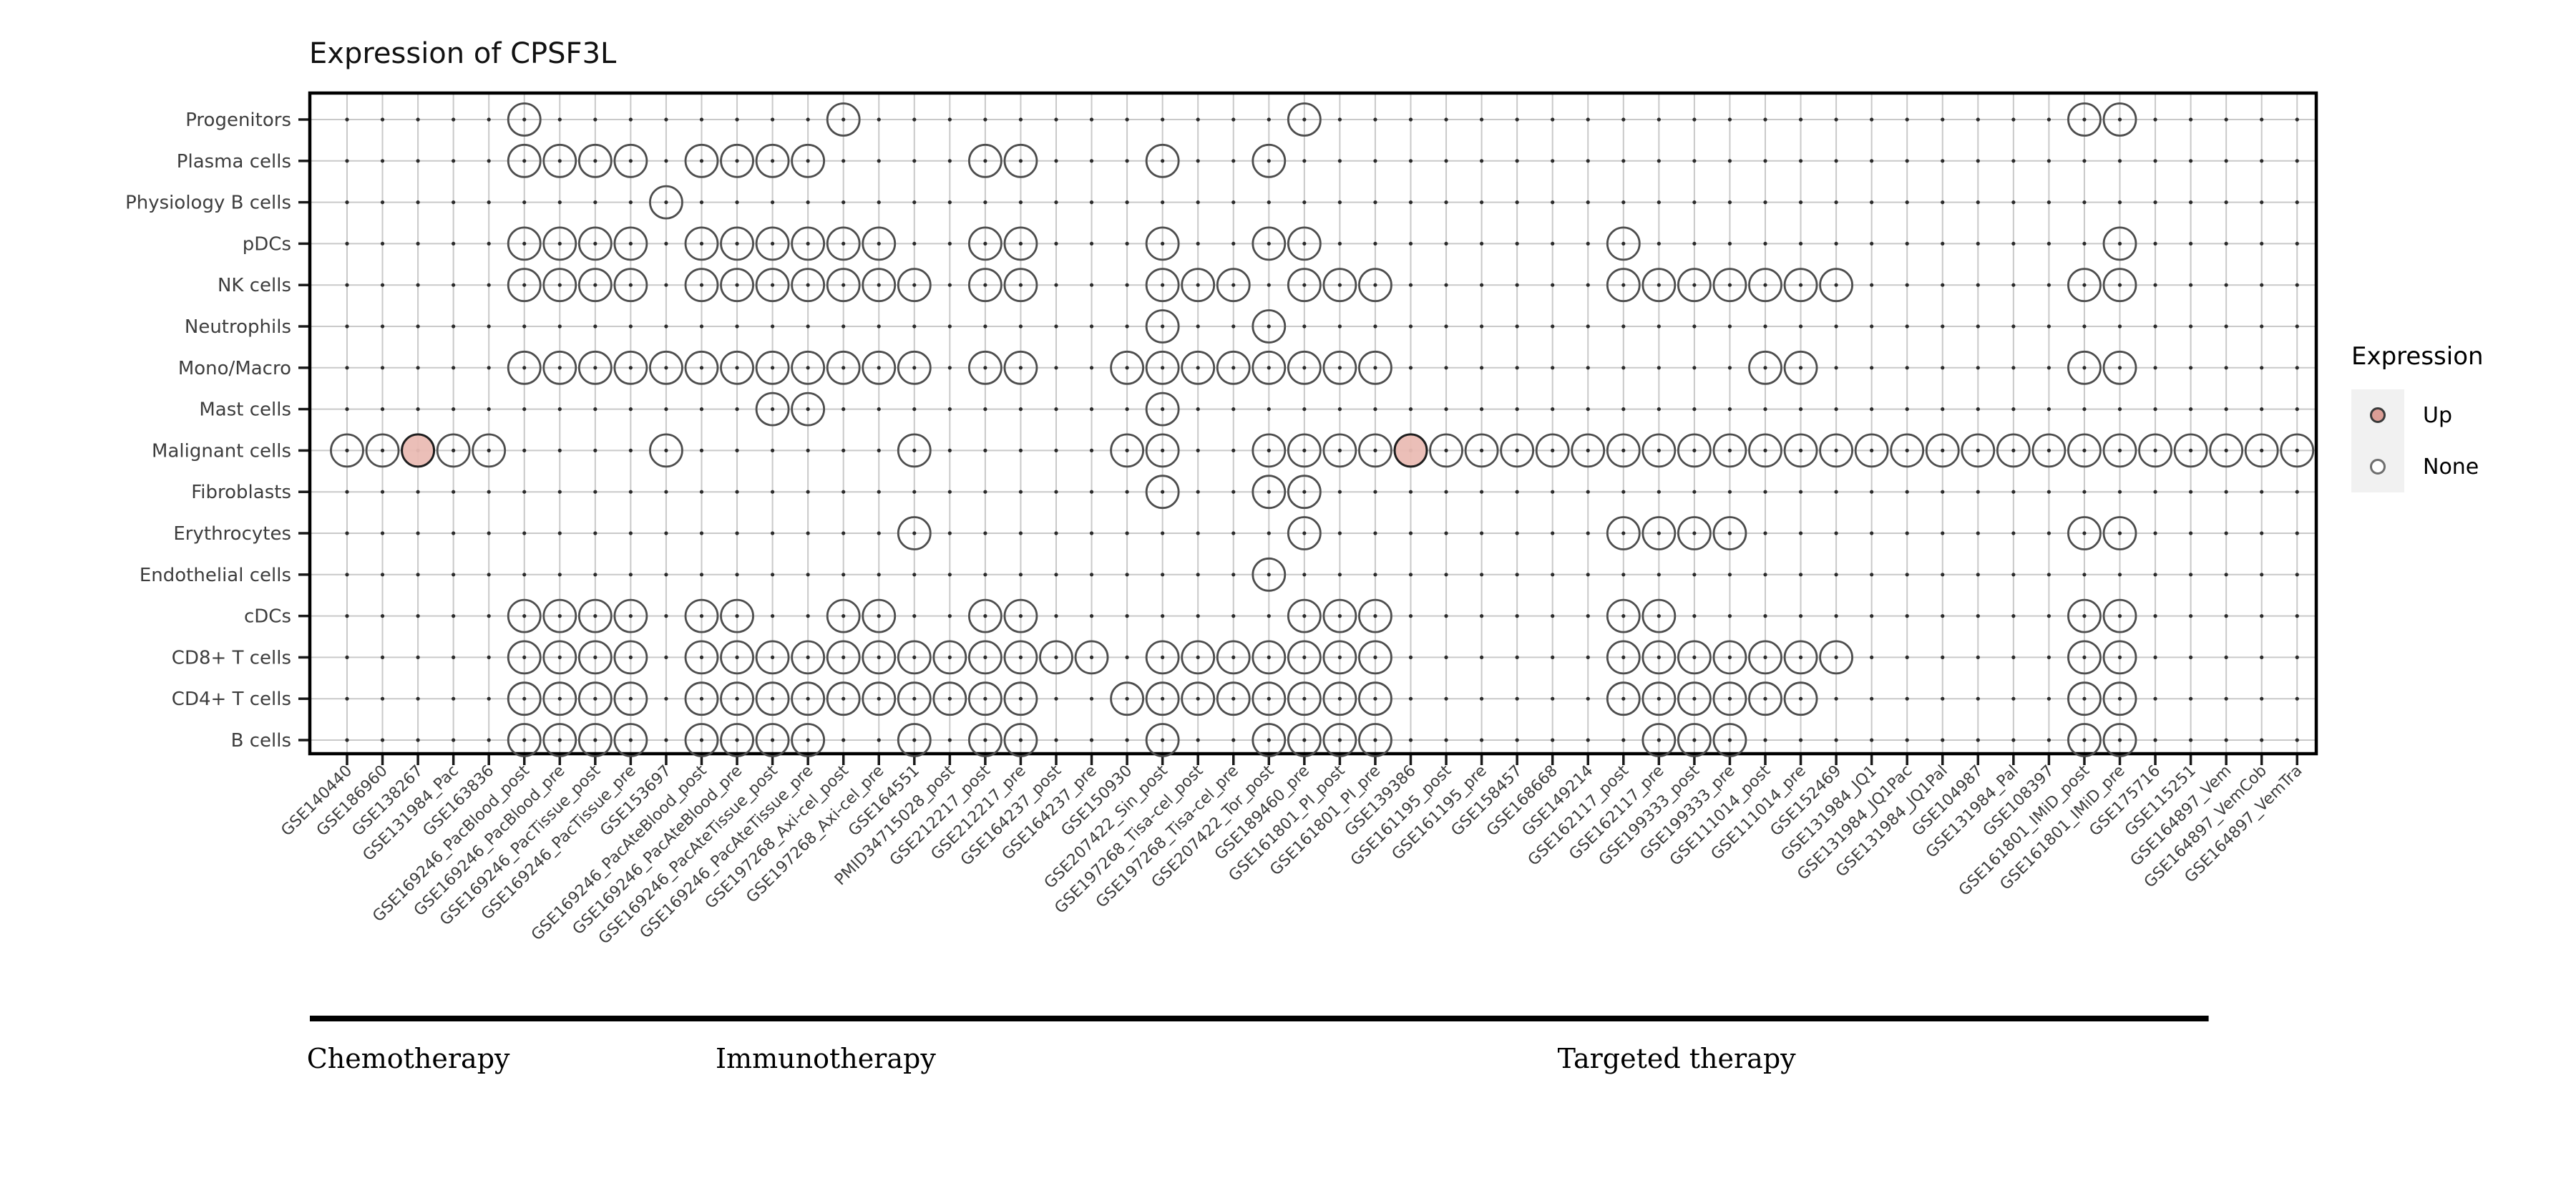  What do you see at coordinates (241, 492) in the screenshot?
I see `y-axis-label: Fibroblasts` at bounding box center [241, 492].